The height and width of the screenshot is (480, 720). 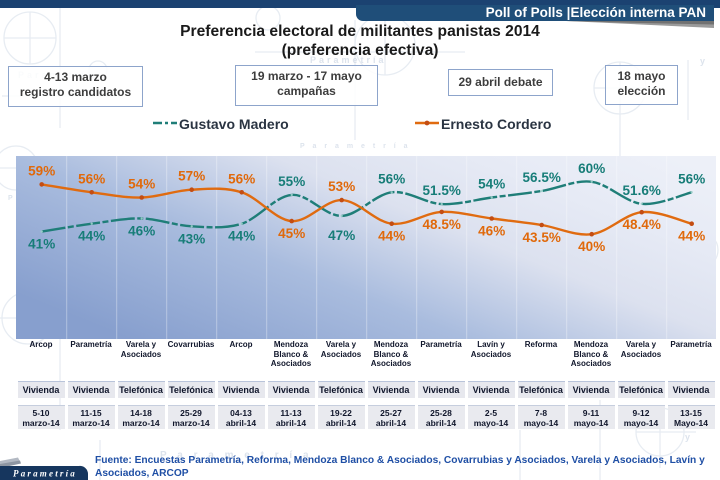 I want to click on svg-text: 43.5%, so click(x=542, y=237).